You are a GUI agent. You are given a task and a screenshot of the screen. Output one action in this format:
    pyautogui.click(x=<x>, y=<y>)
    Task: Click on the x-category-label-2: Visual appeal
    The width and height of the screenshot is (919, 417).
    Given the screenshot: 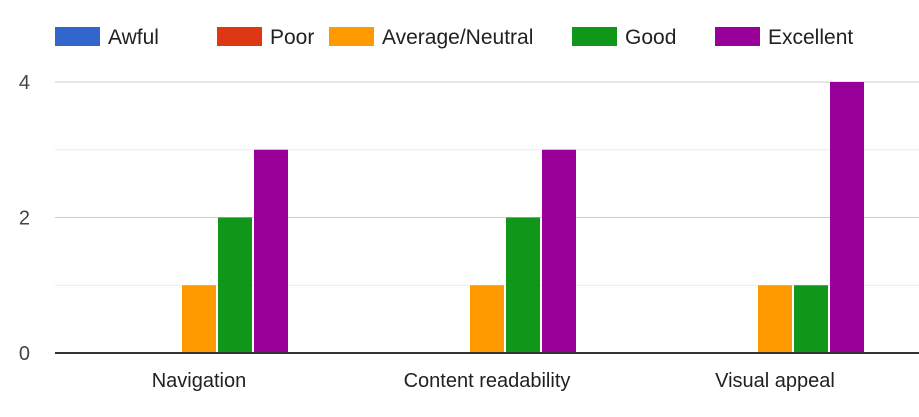 What is the action you would take?
    pyautogui.click(x=775, y=381)
    